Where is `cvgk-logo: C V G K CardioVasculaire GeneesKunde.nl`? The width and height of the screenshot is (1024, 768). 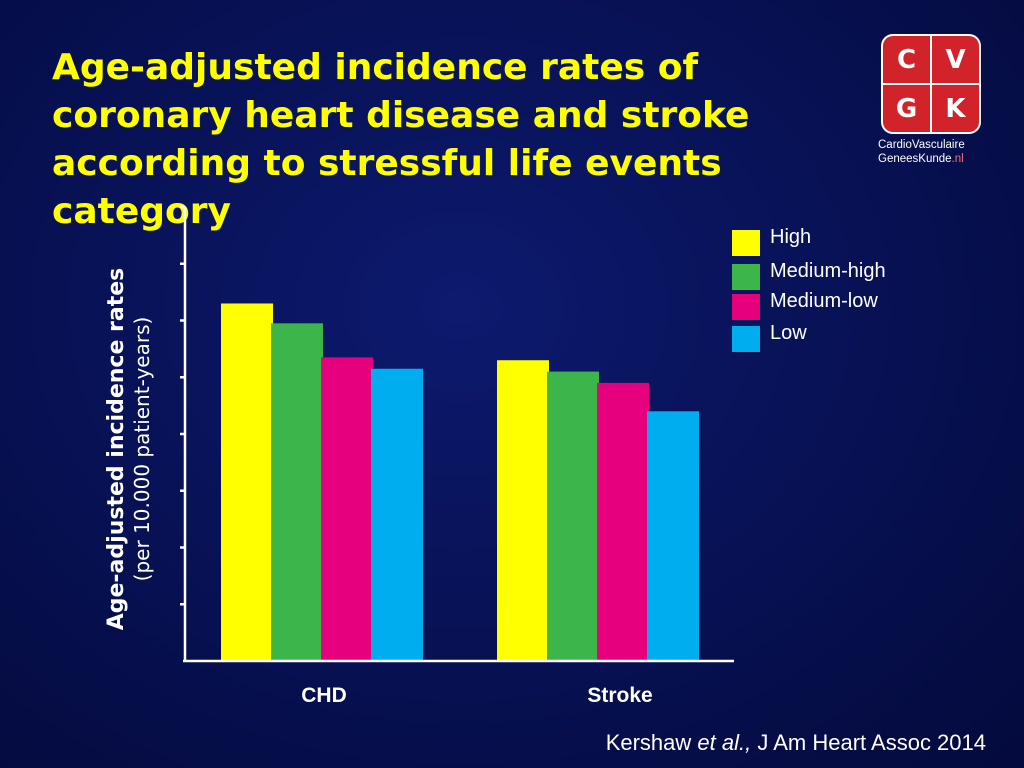
cvgk-logo: C V G K CardioVasculaire GeneesKunde.nl is located at coordinates (931, 100).